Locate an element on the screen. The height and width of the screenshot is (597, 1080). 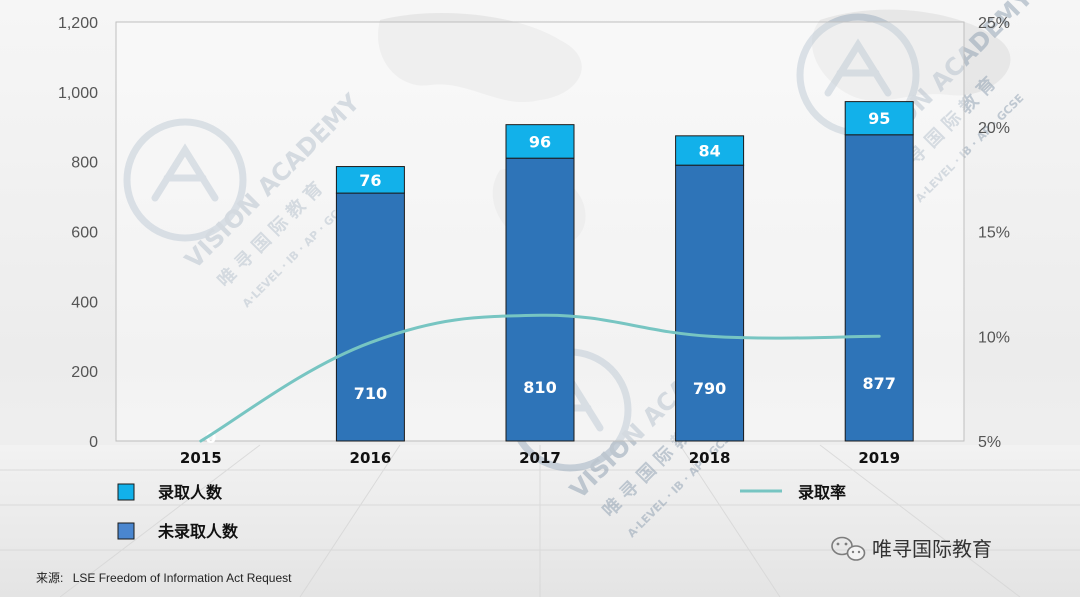
source-text: LSE Freedom of Information Act Request is located at coordinates (182, 578).